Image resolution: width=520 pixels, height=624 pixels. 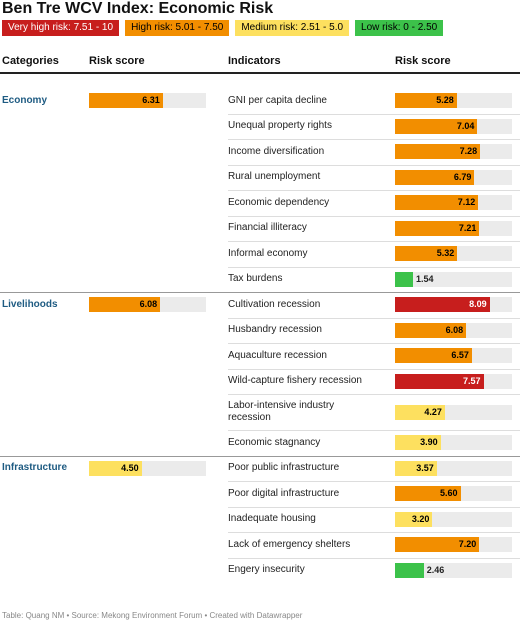 What do you see at coordinates (468, 151) in the screenshot?
I see `value-label: 7.28` at bounding box center [468, 151].